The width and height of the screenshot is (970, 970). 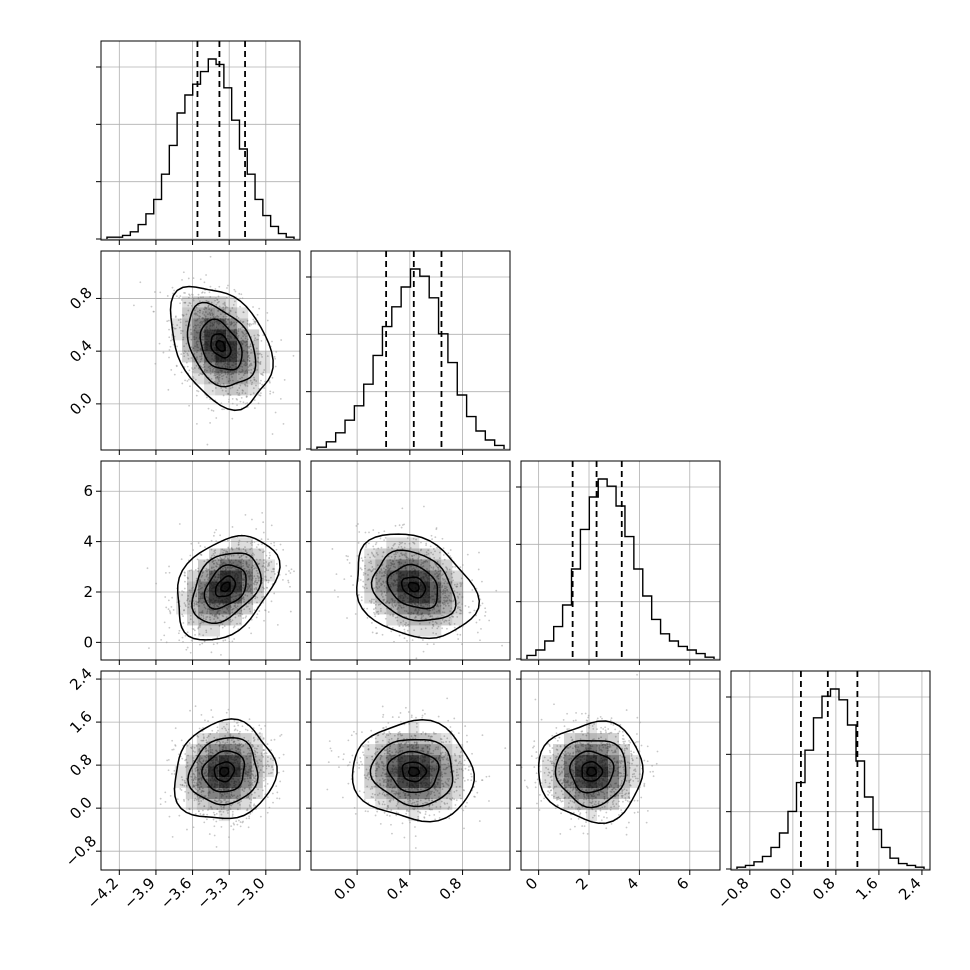 What do you see at coordinates (398, 889) in the screenshot?
I see `x-tick-label: 0.4` at bounding box center [398, 889].